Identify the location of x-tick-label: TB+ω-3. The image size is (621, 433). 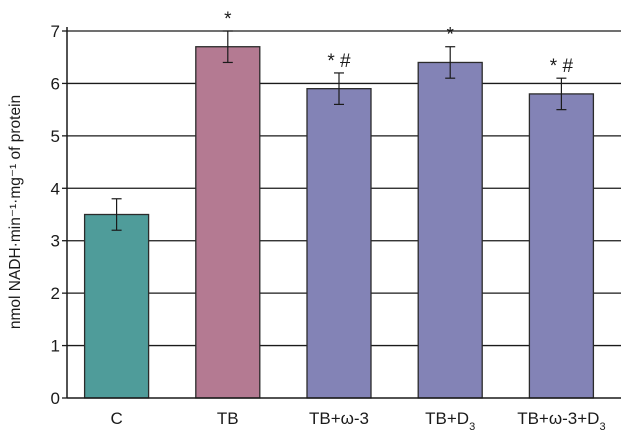
(339, 418).